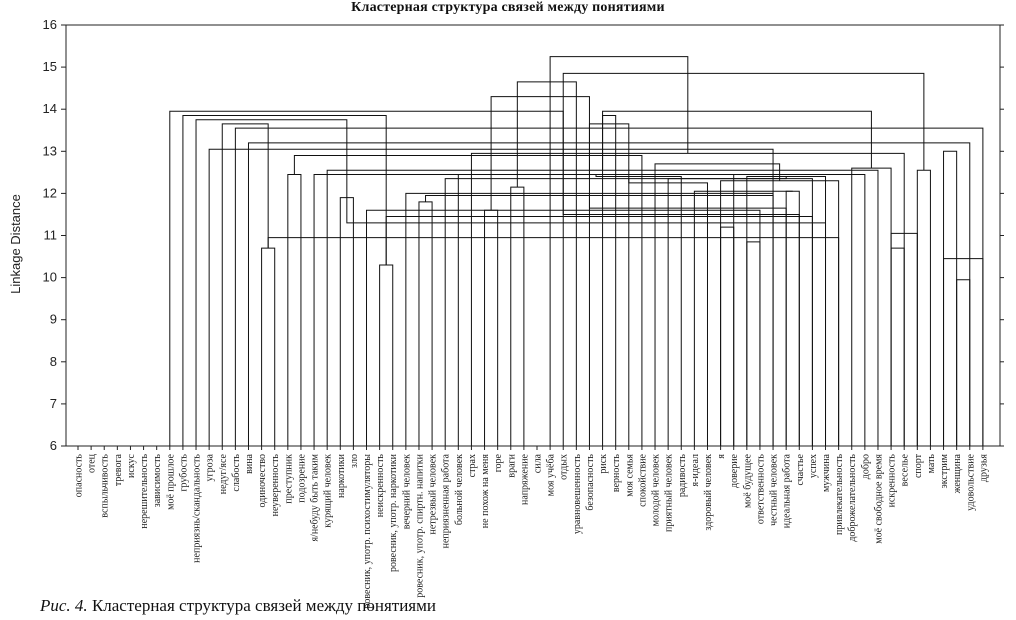 This screenshot has height=620, width=1016. Describe the element at coordinates (92, 463) in the screenshot. I see `leaf-label: отец` at that location.